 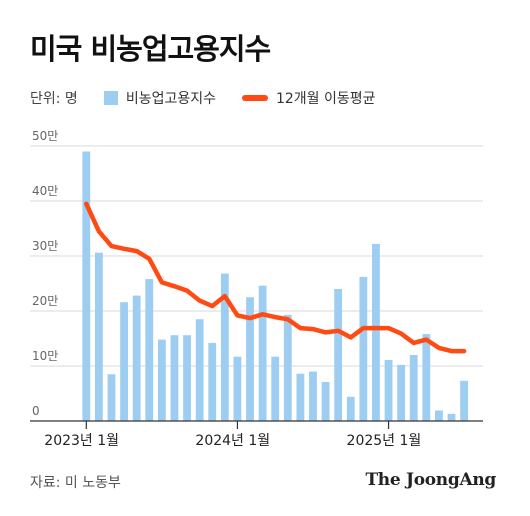 I want to click on y-tick-label: 0, so click(x=36, y=411).